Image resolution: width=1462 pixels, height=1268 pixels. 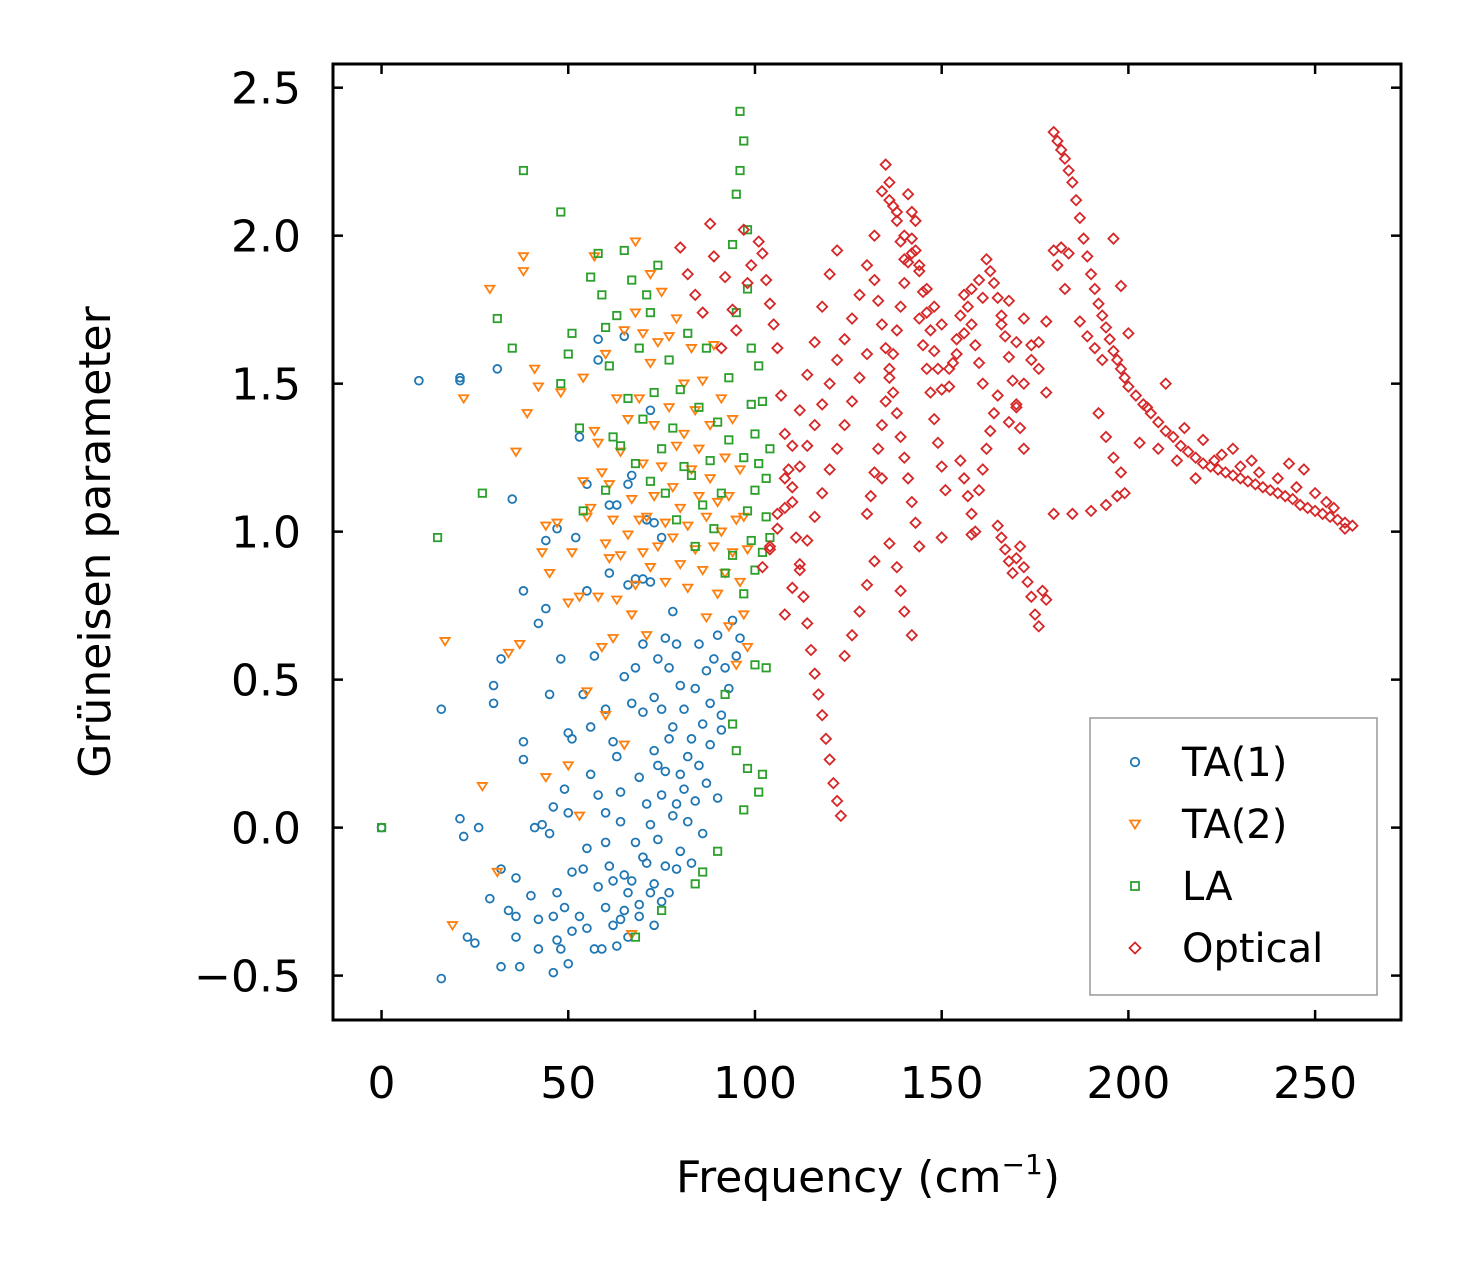 What do you see at coordinates (1234, 763) in the screenshot?
I see `legend-label: TA(1)` at bounding box center [1234, 763].